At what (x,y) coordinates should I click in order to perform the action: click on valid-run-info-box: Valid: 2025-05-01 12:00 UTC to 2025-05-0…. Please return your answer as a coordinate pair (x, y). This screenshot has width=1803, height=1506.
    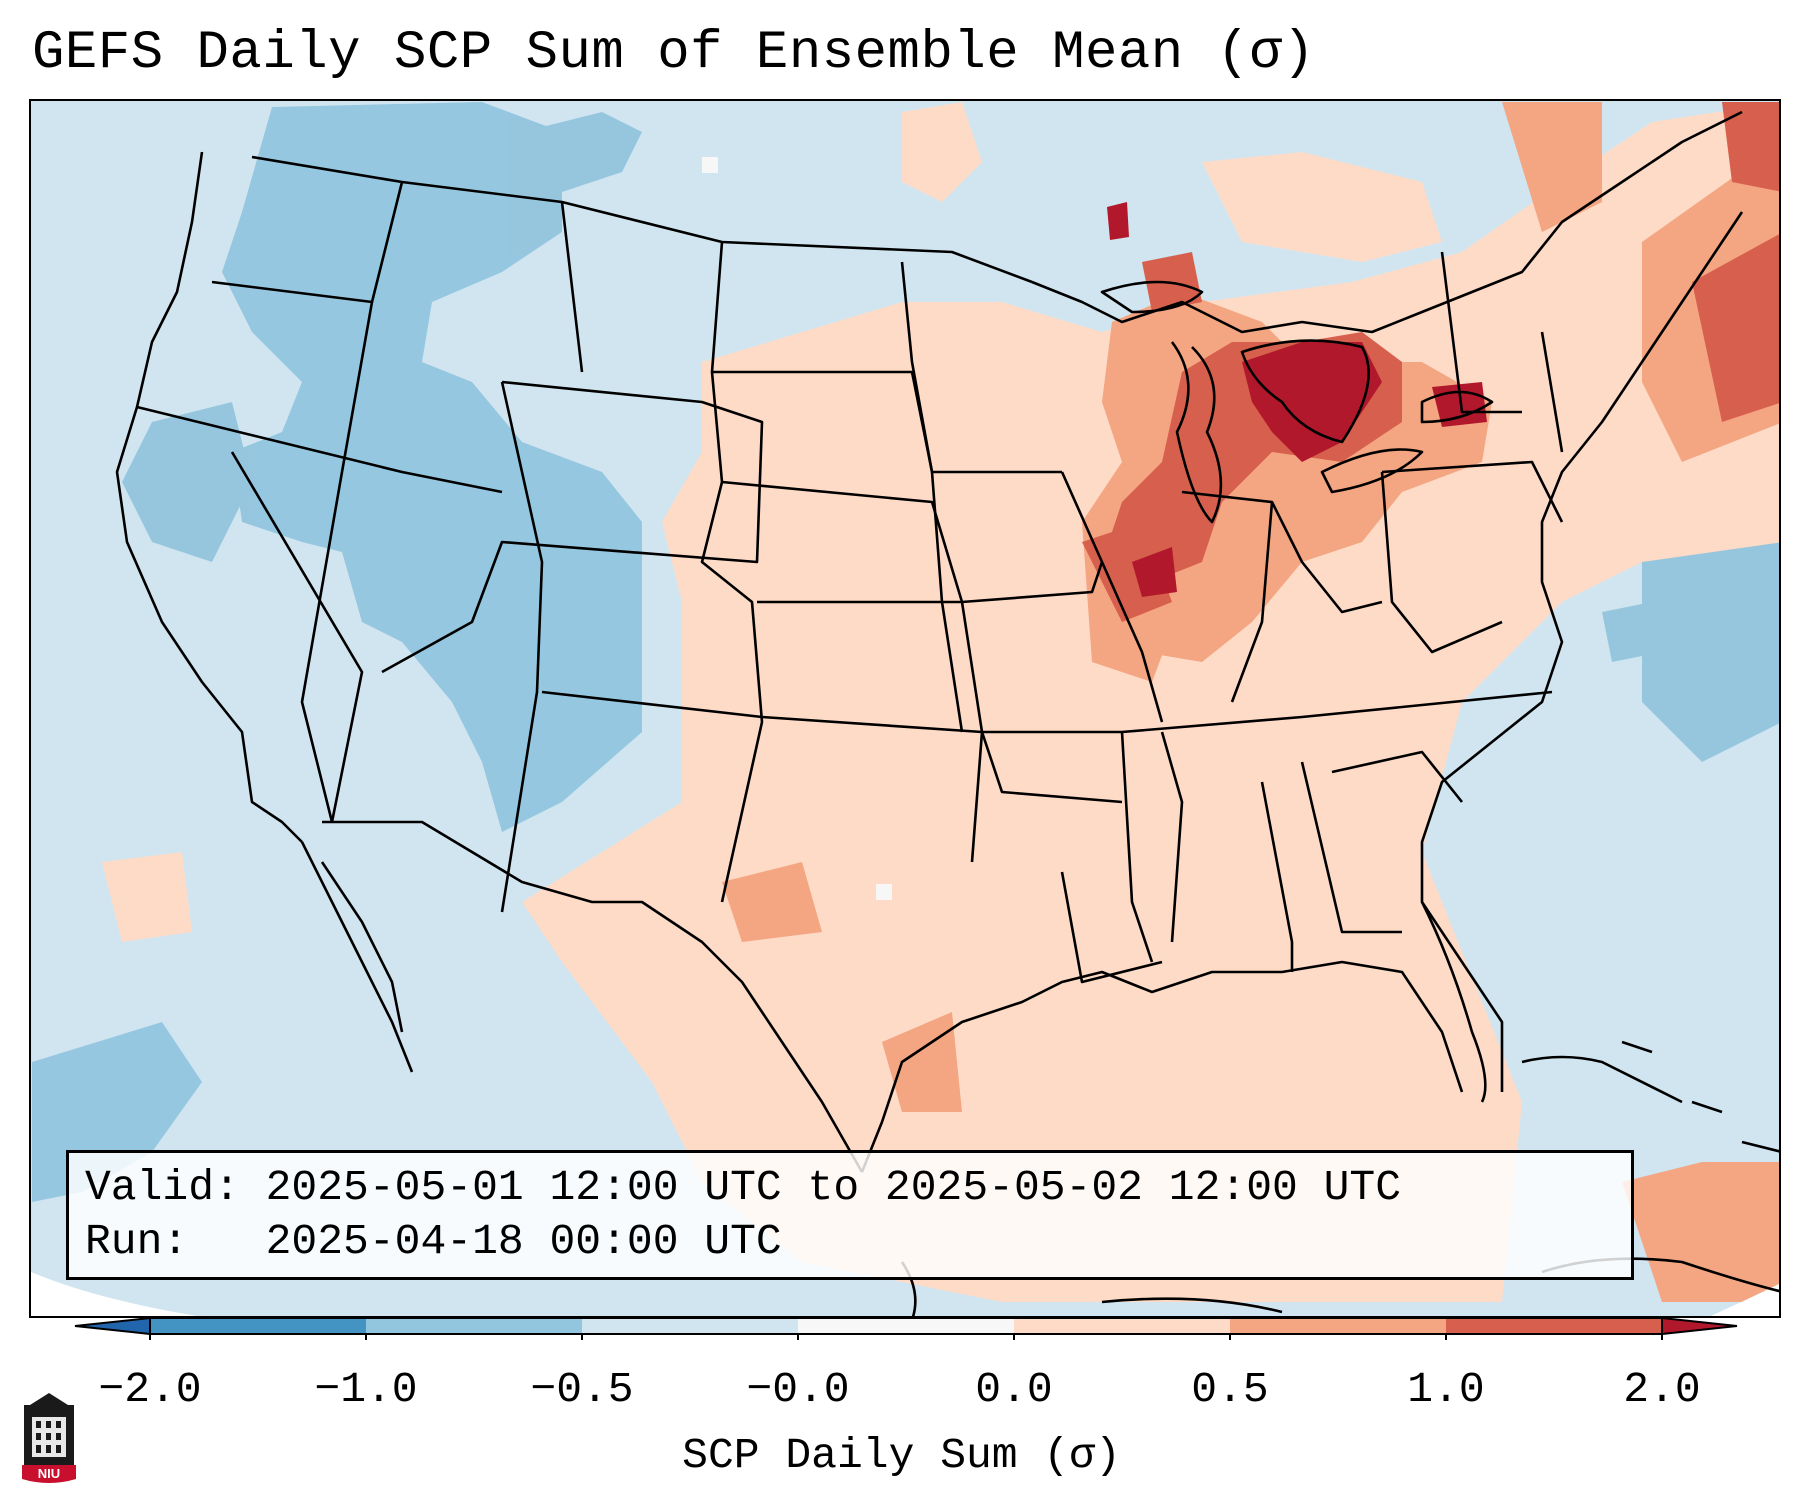
    Looking at the image, I should click on (850, 1215).